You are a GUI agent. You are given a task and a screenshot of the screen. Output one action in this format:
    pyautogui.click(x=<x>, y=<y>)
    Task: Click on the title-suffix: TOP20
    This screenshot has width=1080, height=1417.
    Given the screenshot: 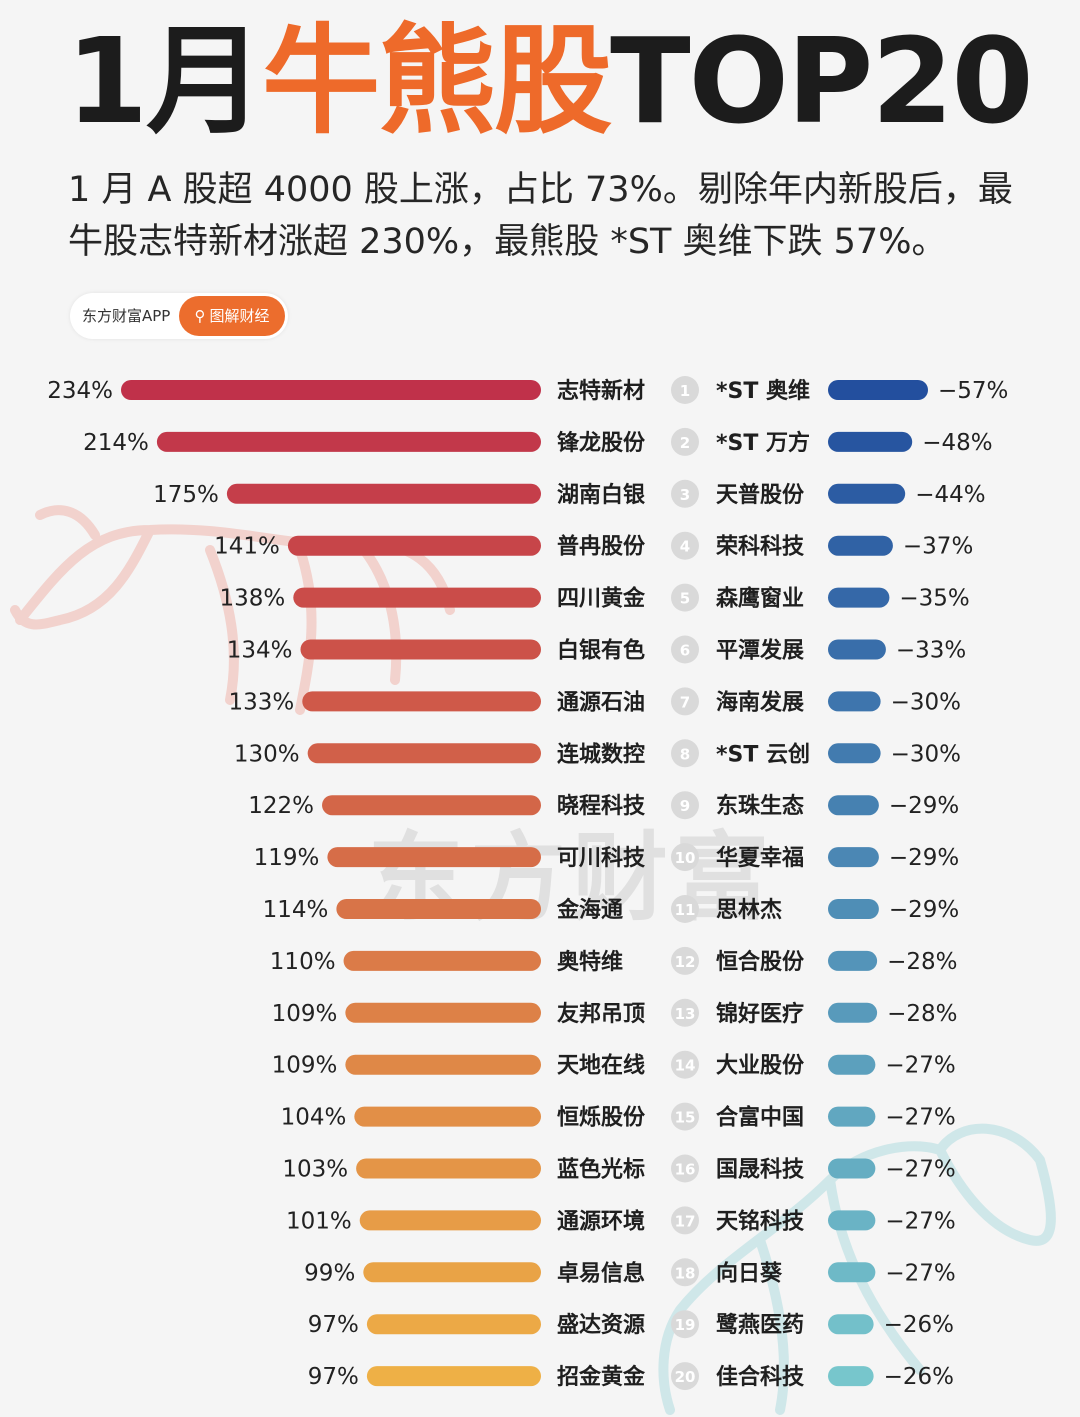 What is the action you would take?
    pyautogui.click(x=821, y=81)
    